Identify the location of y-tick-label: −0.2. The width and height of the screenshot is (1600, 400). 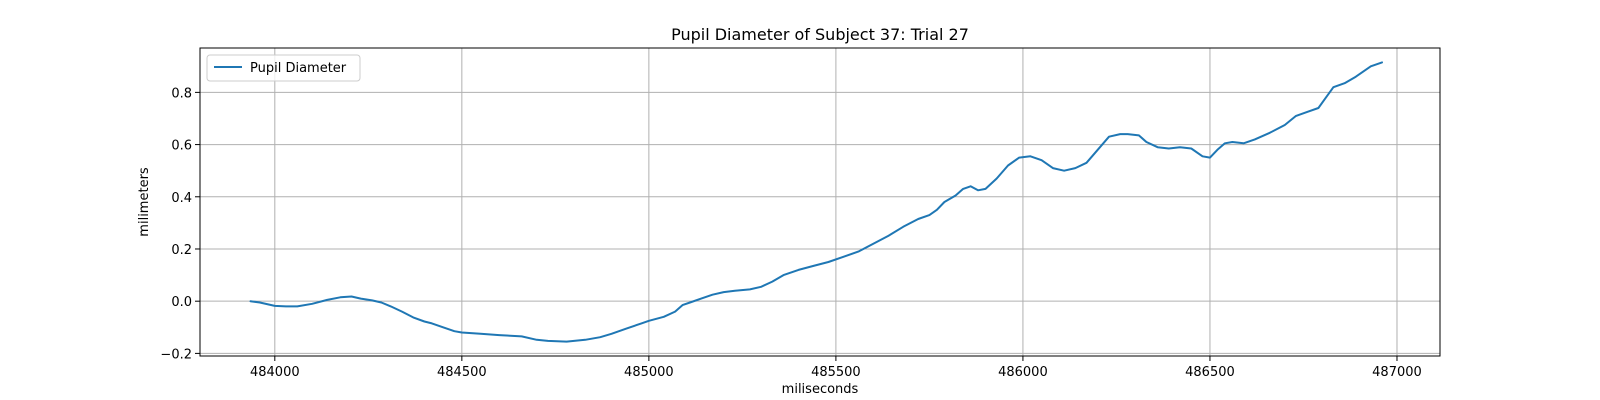
(176, 354).